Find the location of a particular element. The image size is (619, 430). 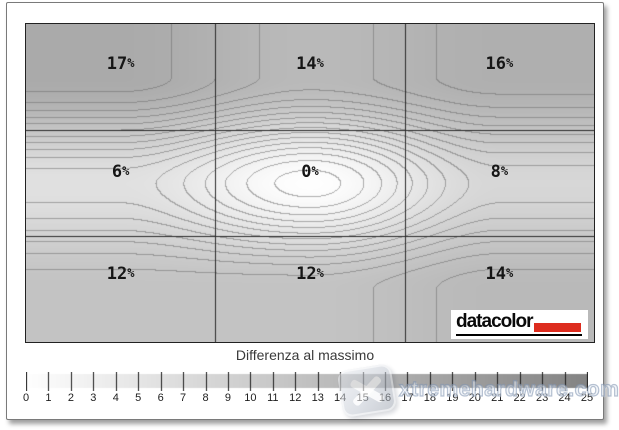

colorbar-tick-label: 22 is located at coordinates (519, 398).